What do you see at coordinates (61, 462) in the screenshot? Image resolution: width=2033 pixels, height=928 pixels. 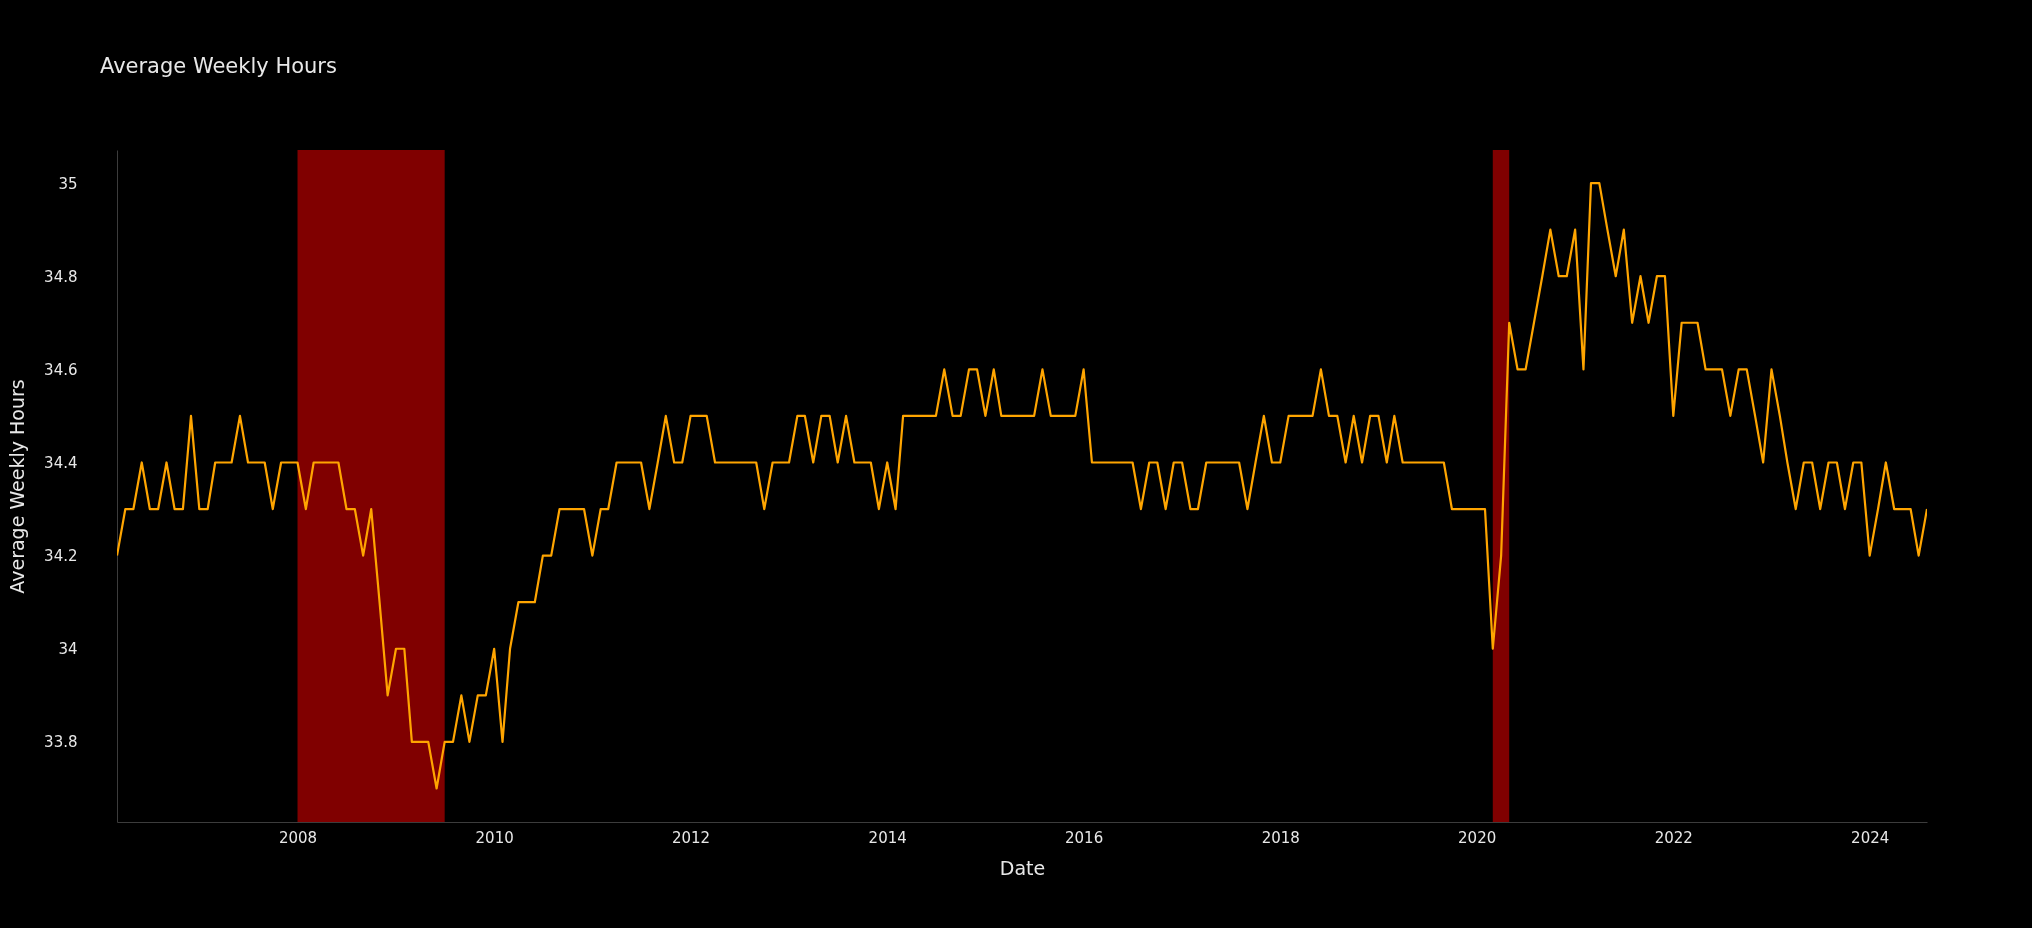 I see `y-tick-label: 34.4` at bounding box center [61, 462].